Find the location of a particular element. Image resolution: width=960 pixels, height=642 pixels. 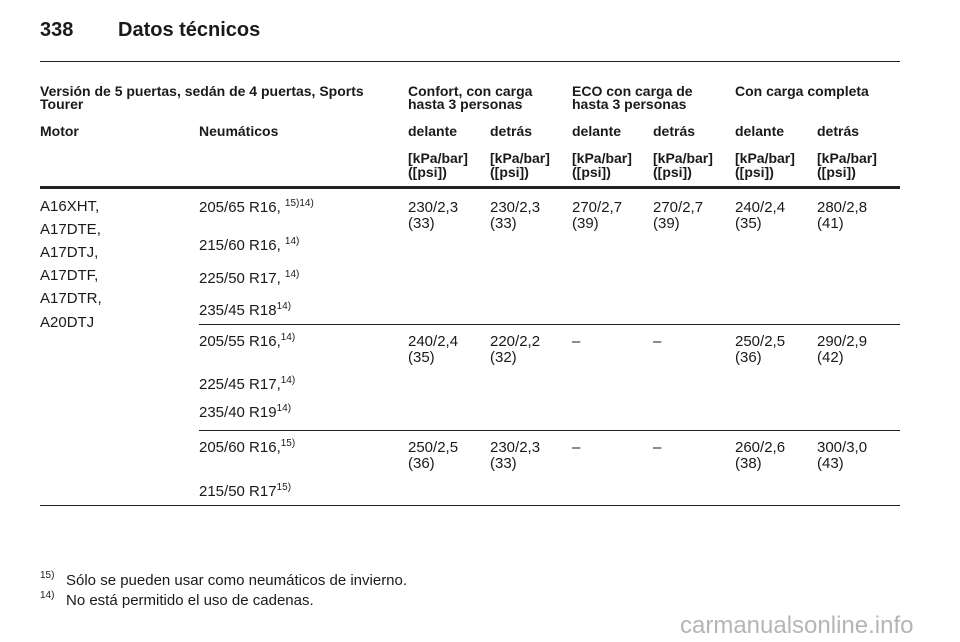

tire-size: 235/45 R18 is located at coordinates (238, 310).